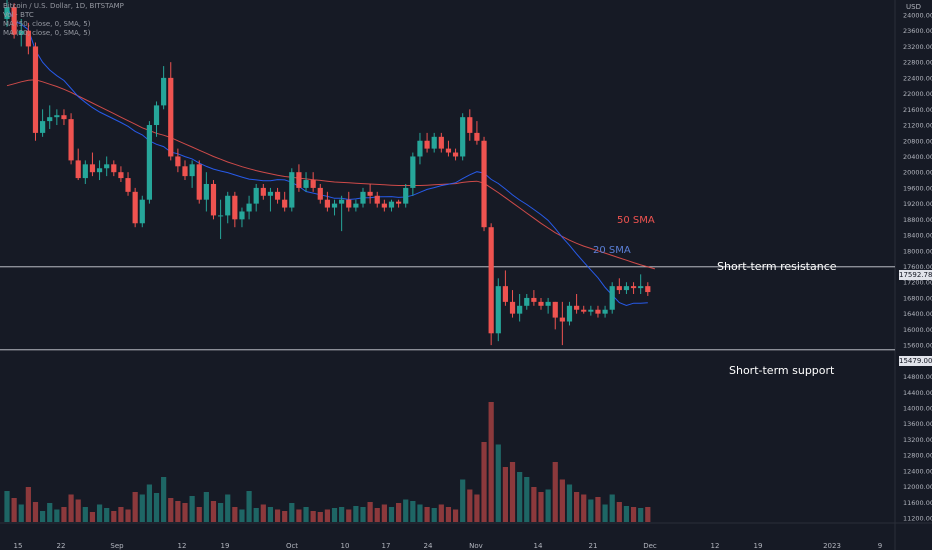 The height and width of the screenshot is (550, 932). I want to click on y-tick-label: 18800.00, so click(917, 220).